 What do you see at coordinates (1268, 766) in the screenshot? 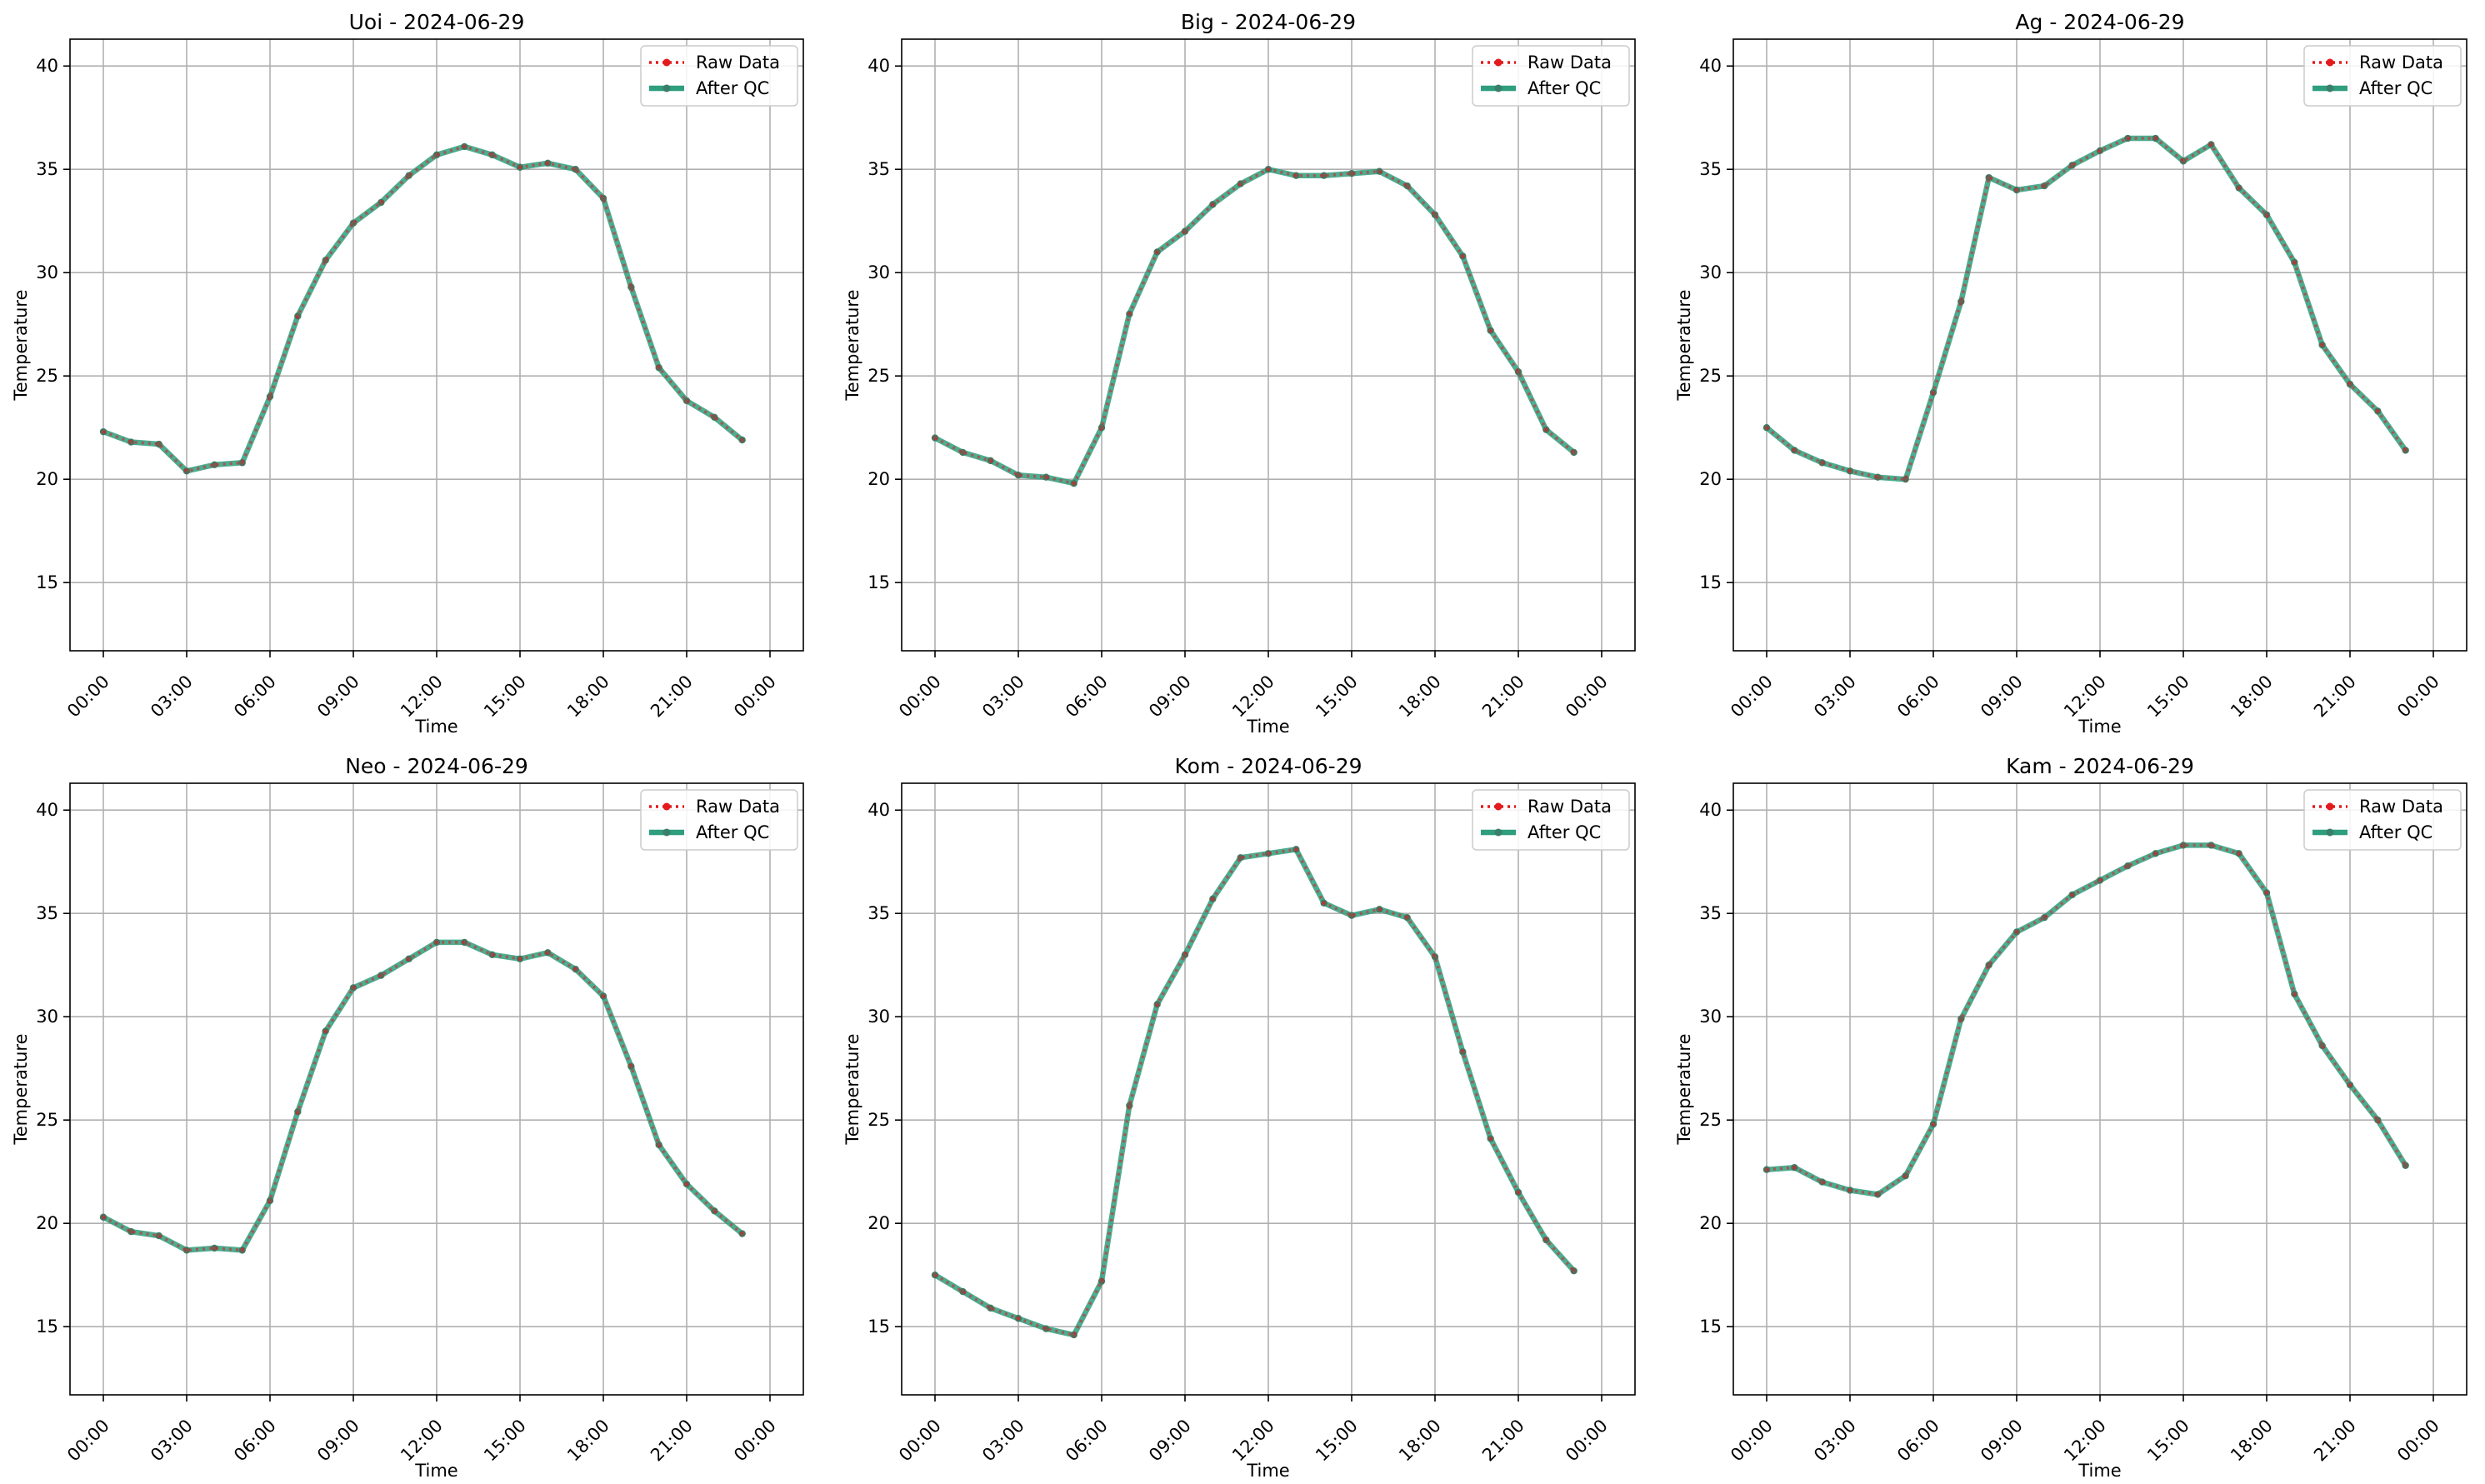
I see `subplot-title: Kom - 2024-06-29` at bounding box center [1268, 766].